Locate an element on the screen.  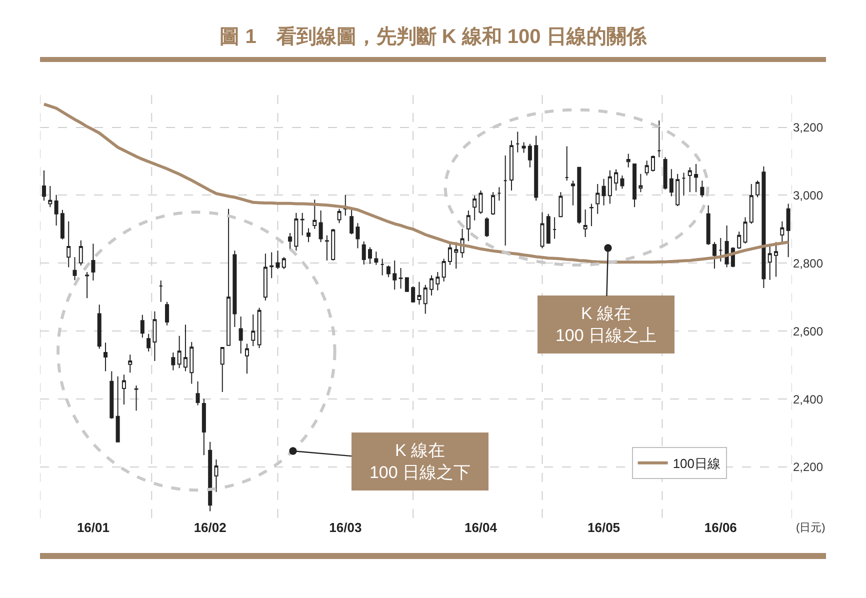
y-tick-label: 2,800 is located at coordinates (808, 263).